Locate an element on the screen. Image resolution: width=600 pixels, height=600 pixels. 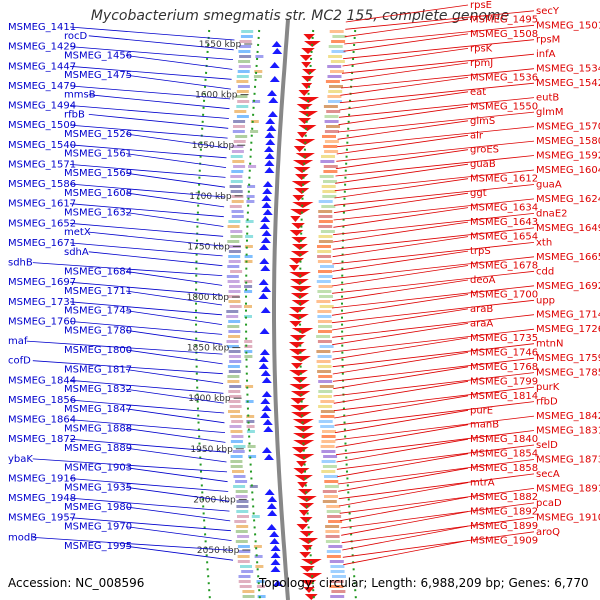
kbp-tick-label: 2000 kbp is located at coordinates (214, 500).